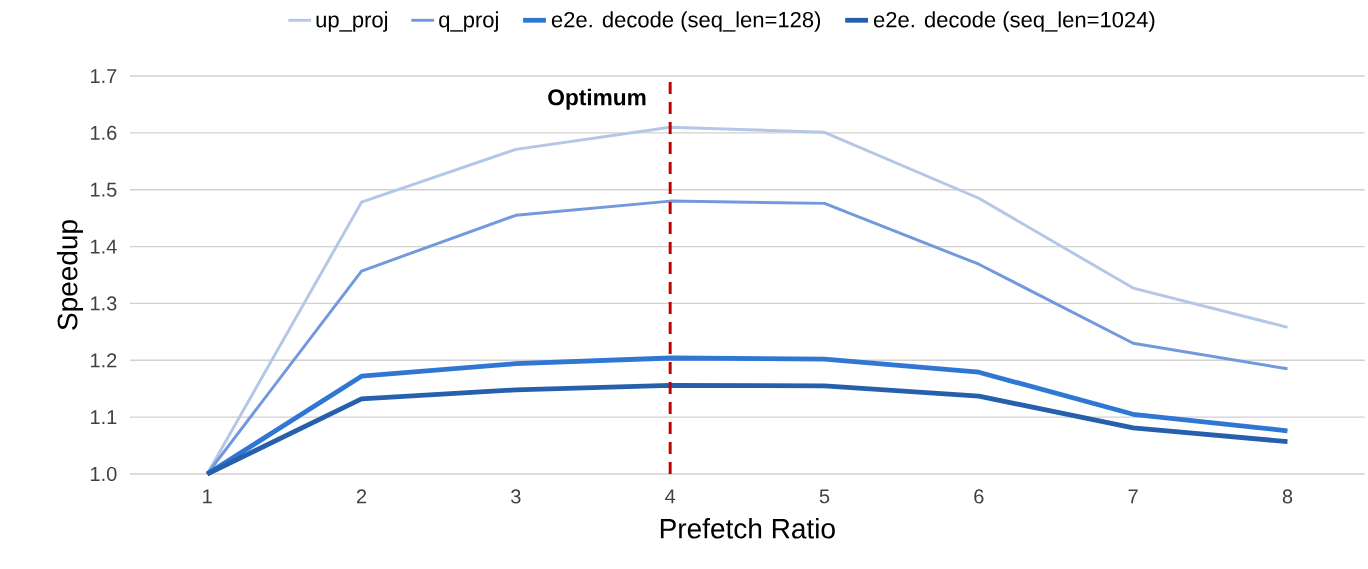 The image size is (1368, 569). I want to click on y-tick-label: 1.7, so click(104, 76).